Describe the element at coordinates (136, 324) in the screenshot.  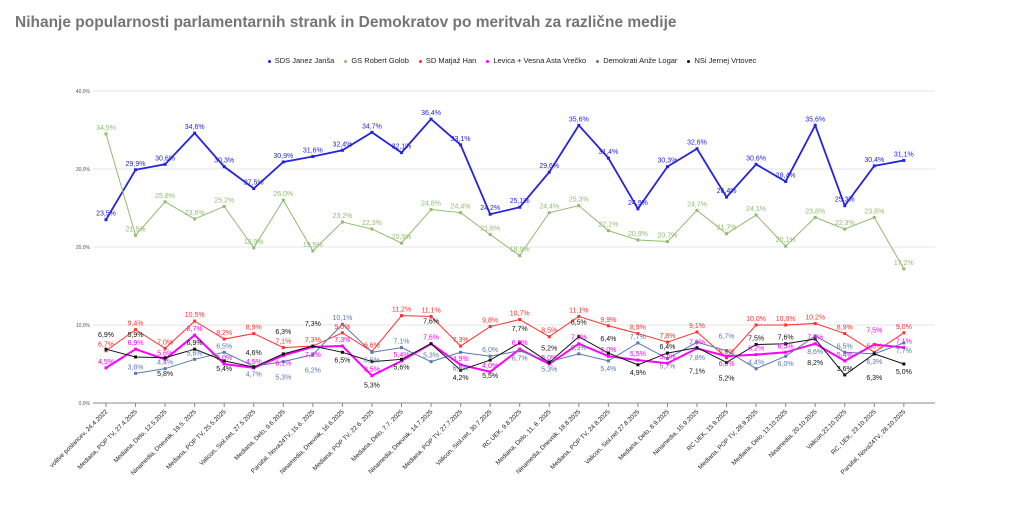
I see `data-label: 9,4%` at that location.